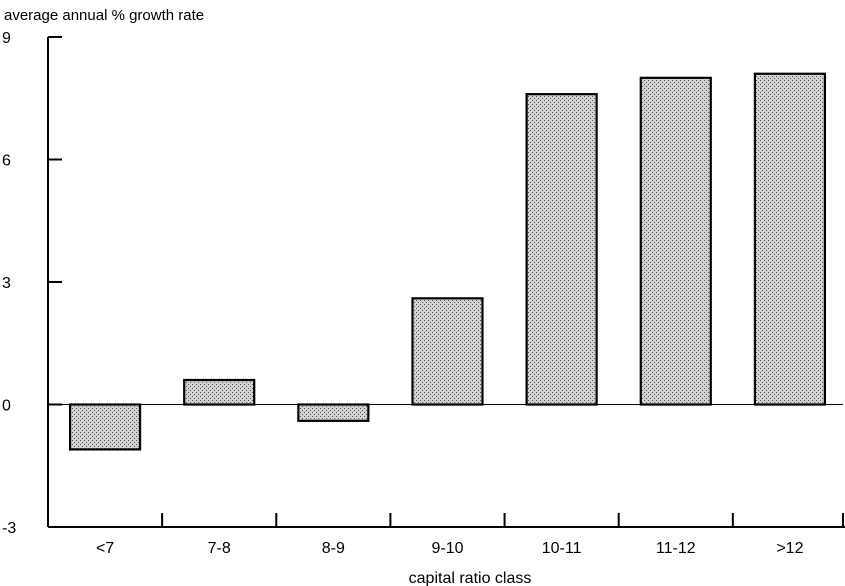 Image resolution: width=845 pixels, height=586 pixels. I want to click on x-tick-label: <7, so click(105, 548).